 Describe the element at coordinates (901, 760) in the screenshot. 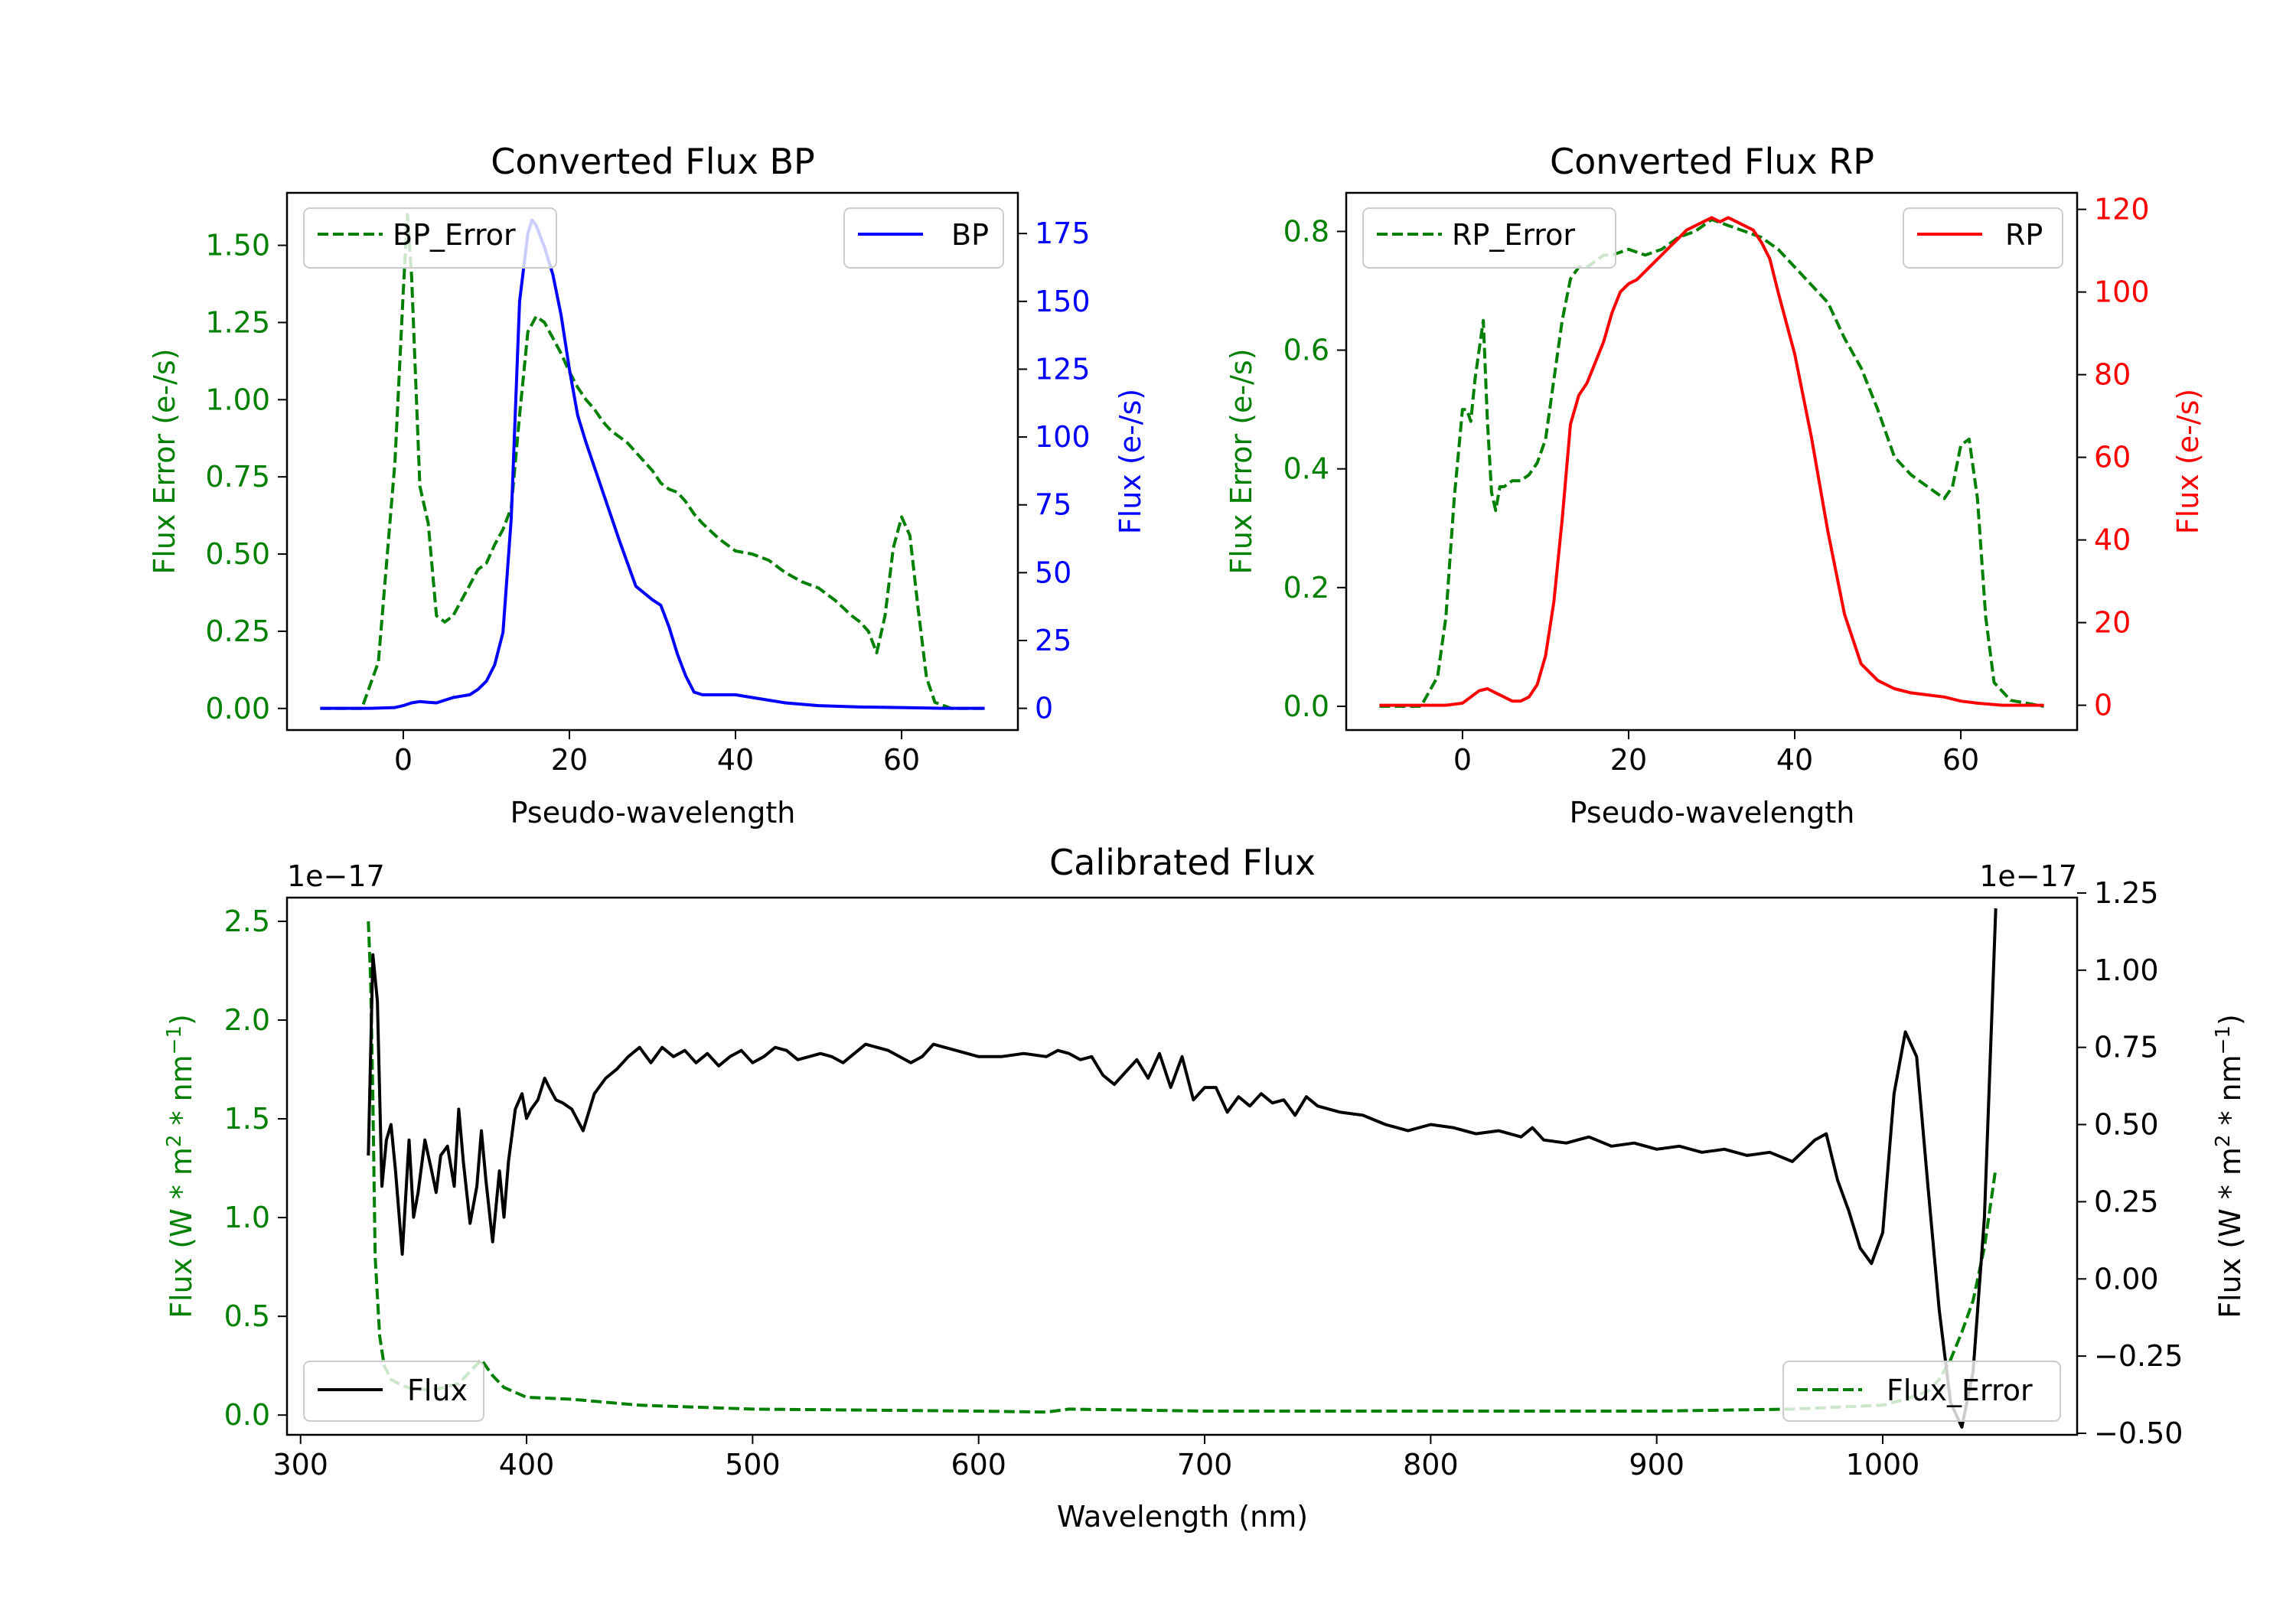

I see `bp-xtick-label: 60` at that location.